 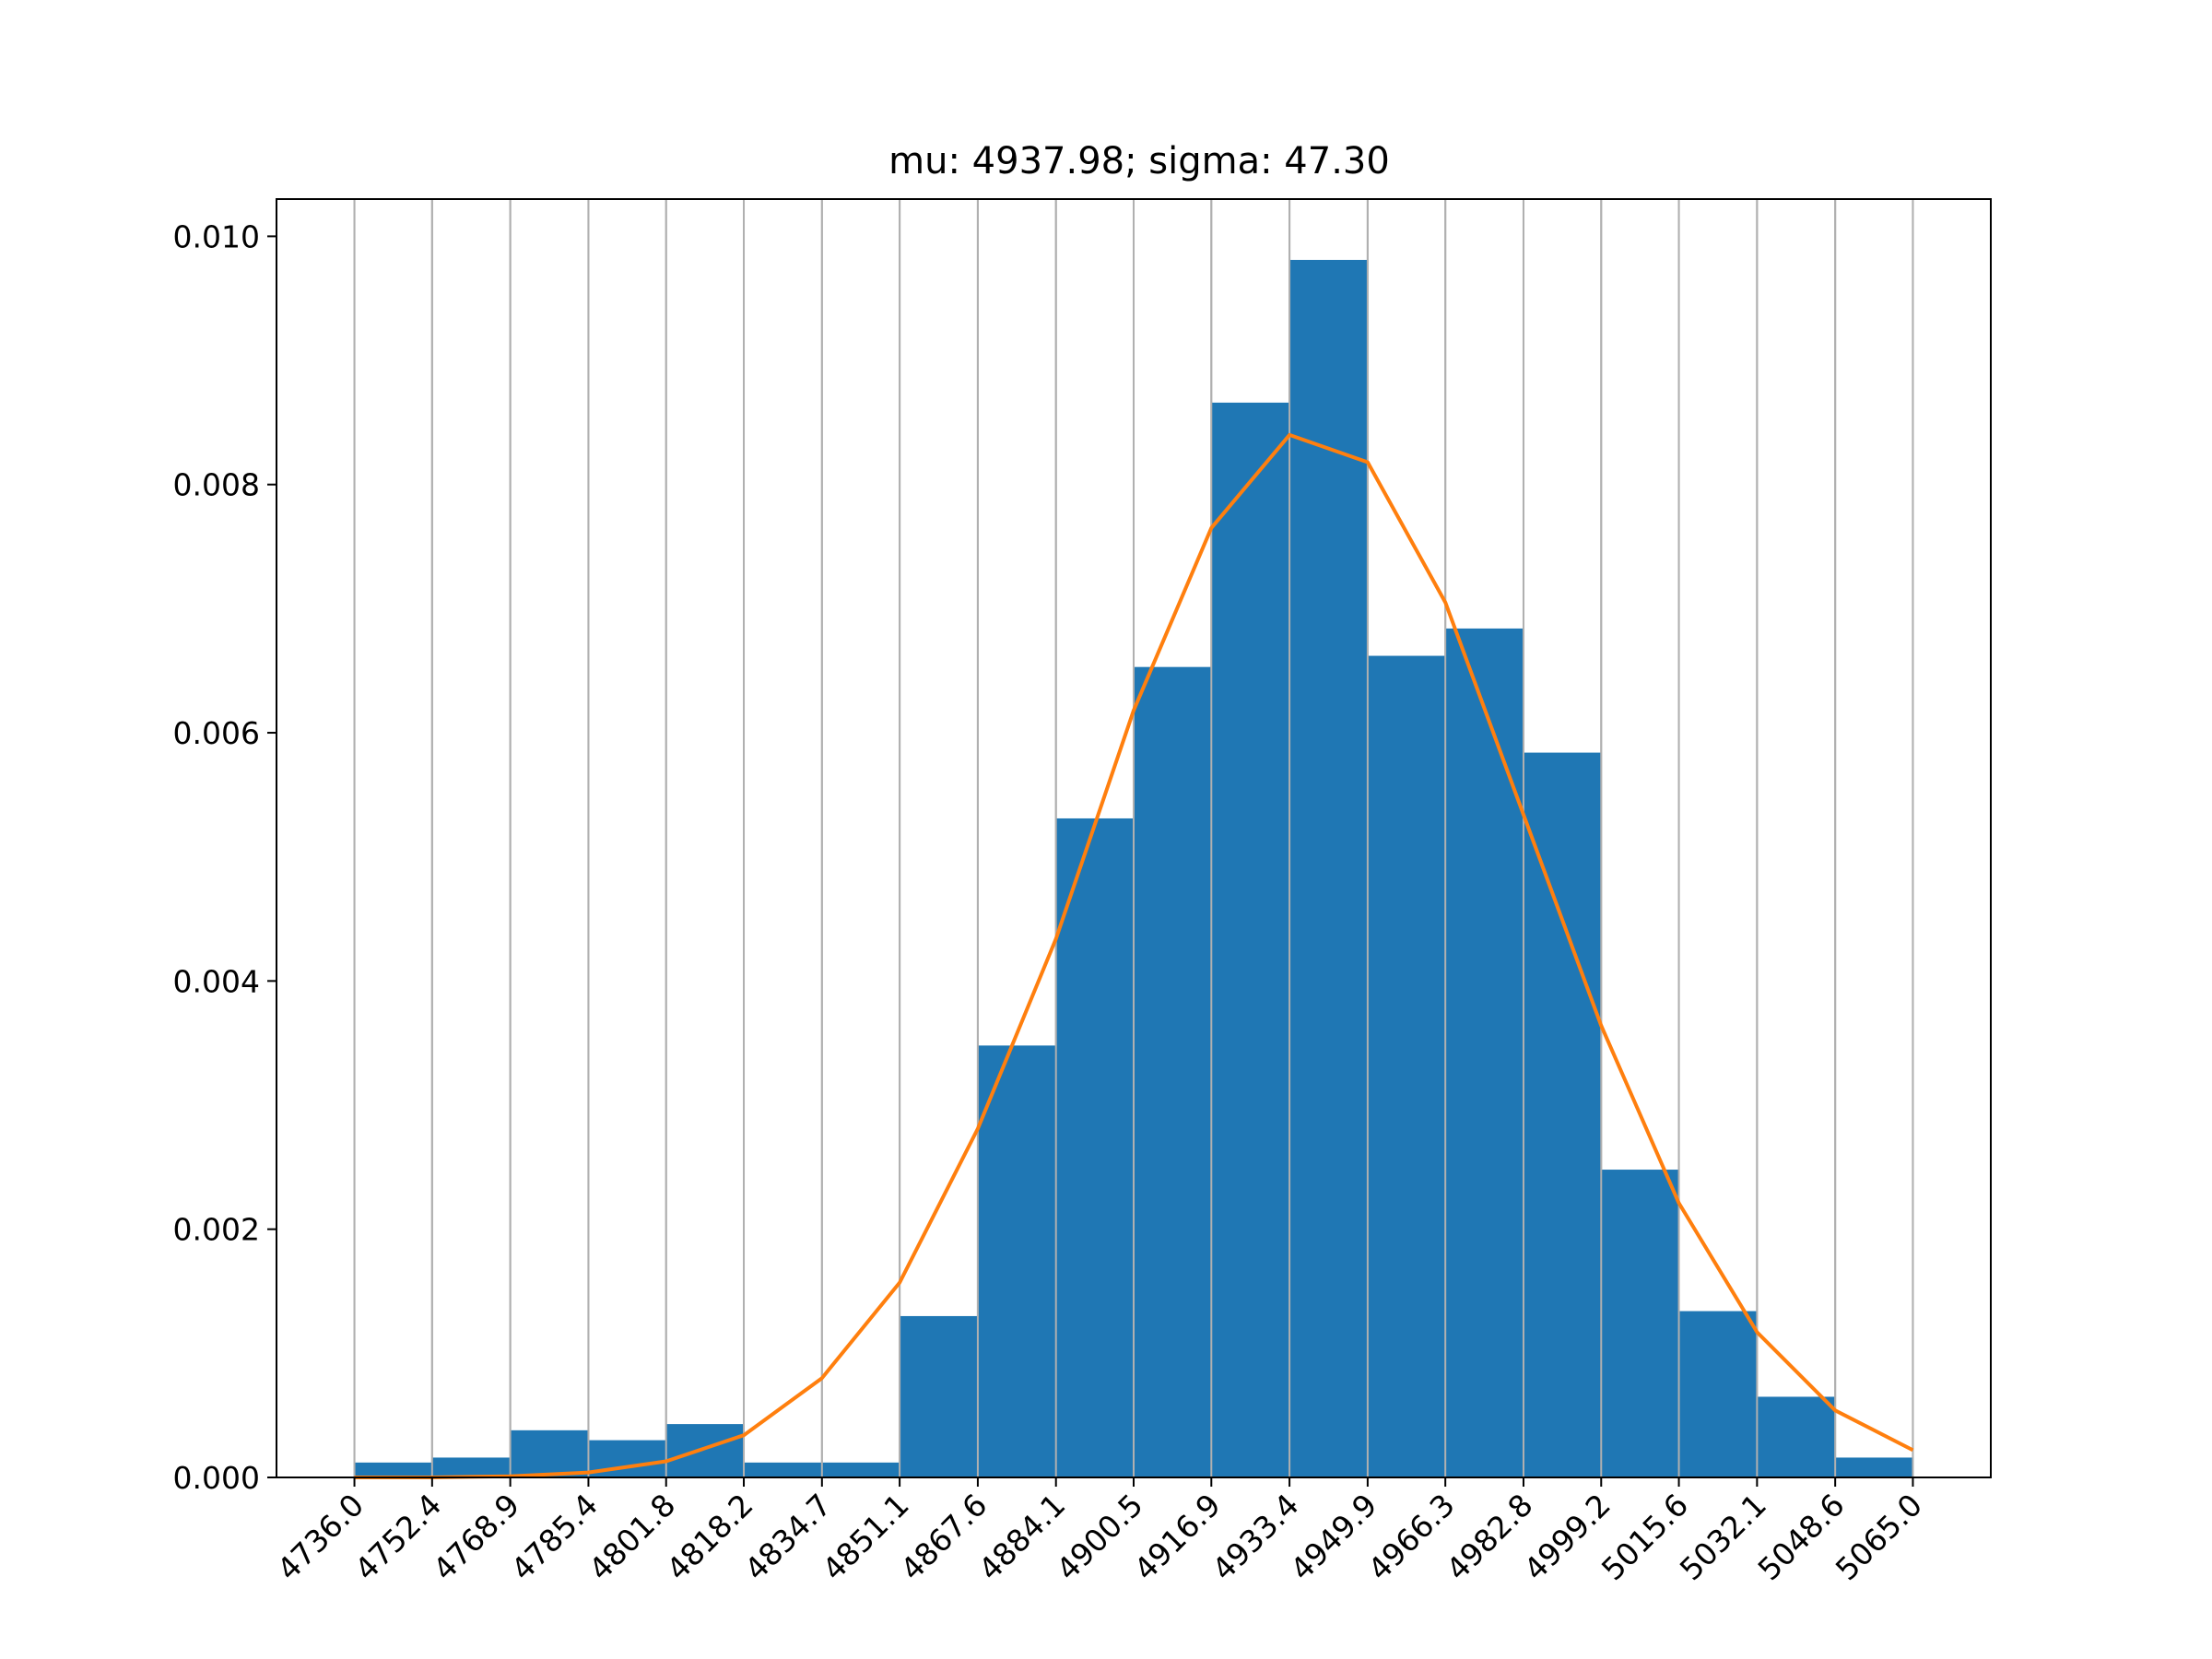 I want to click on y-tick-label: 0.000, so click(x=216, y=1478).